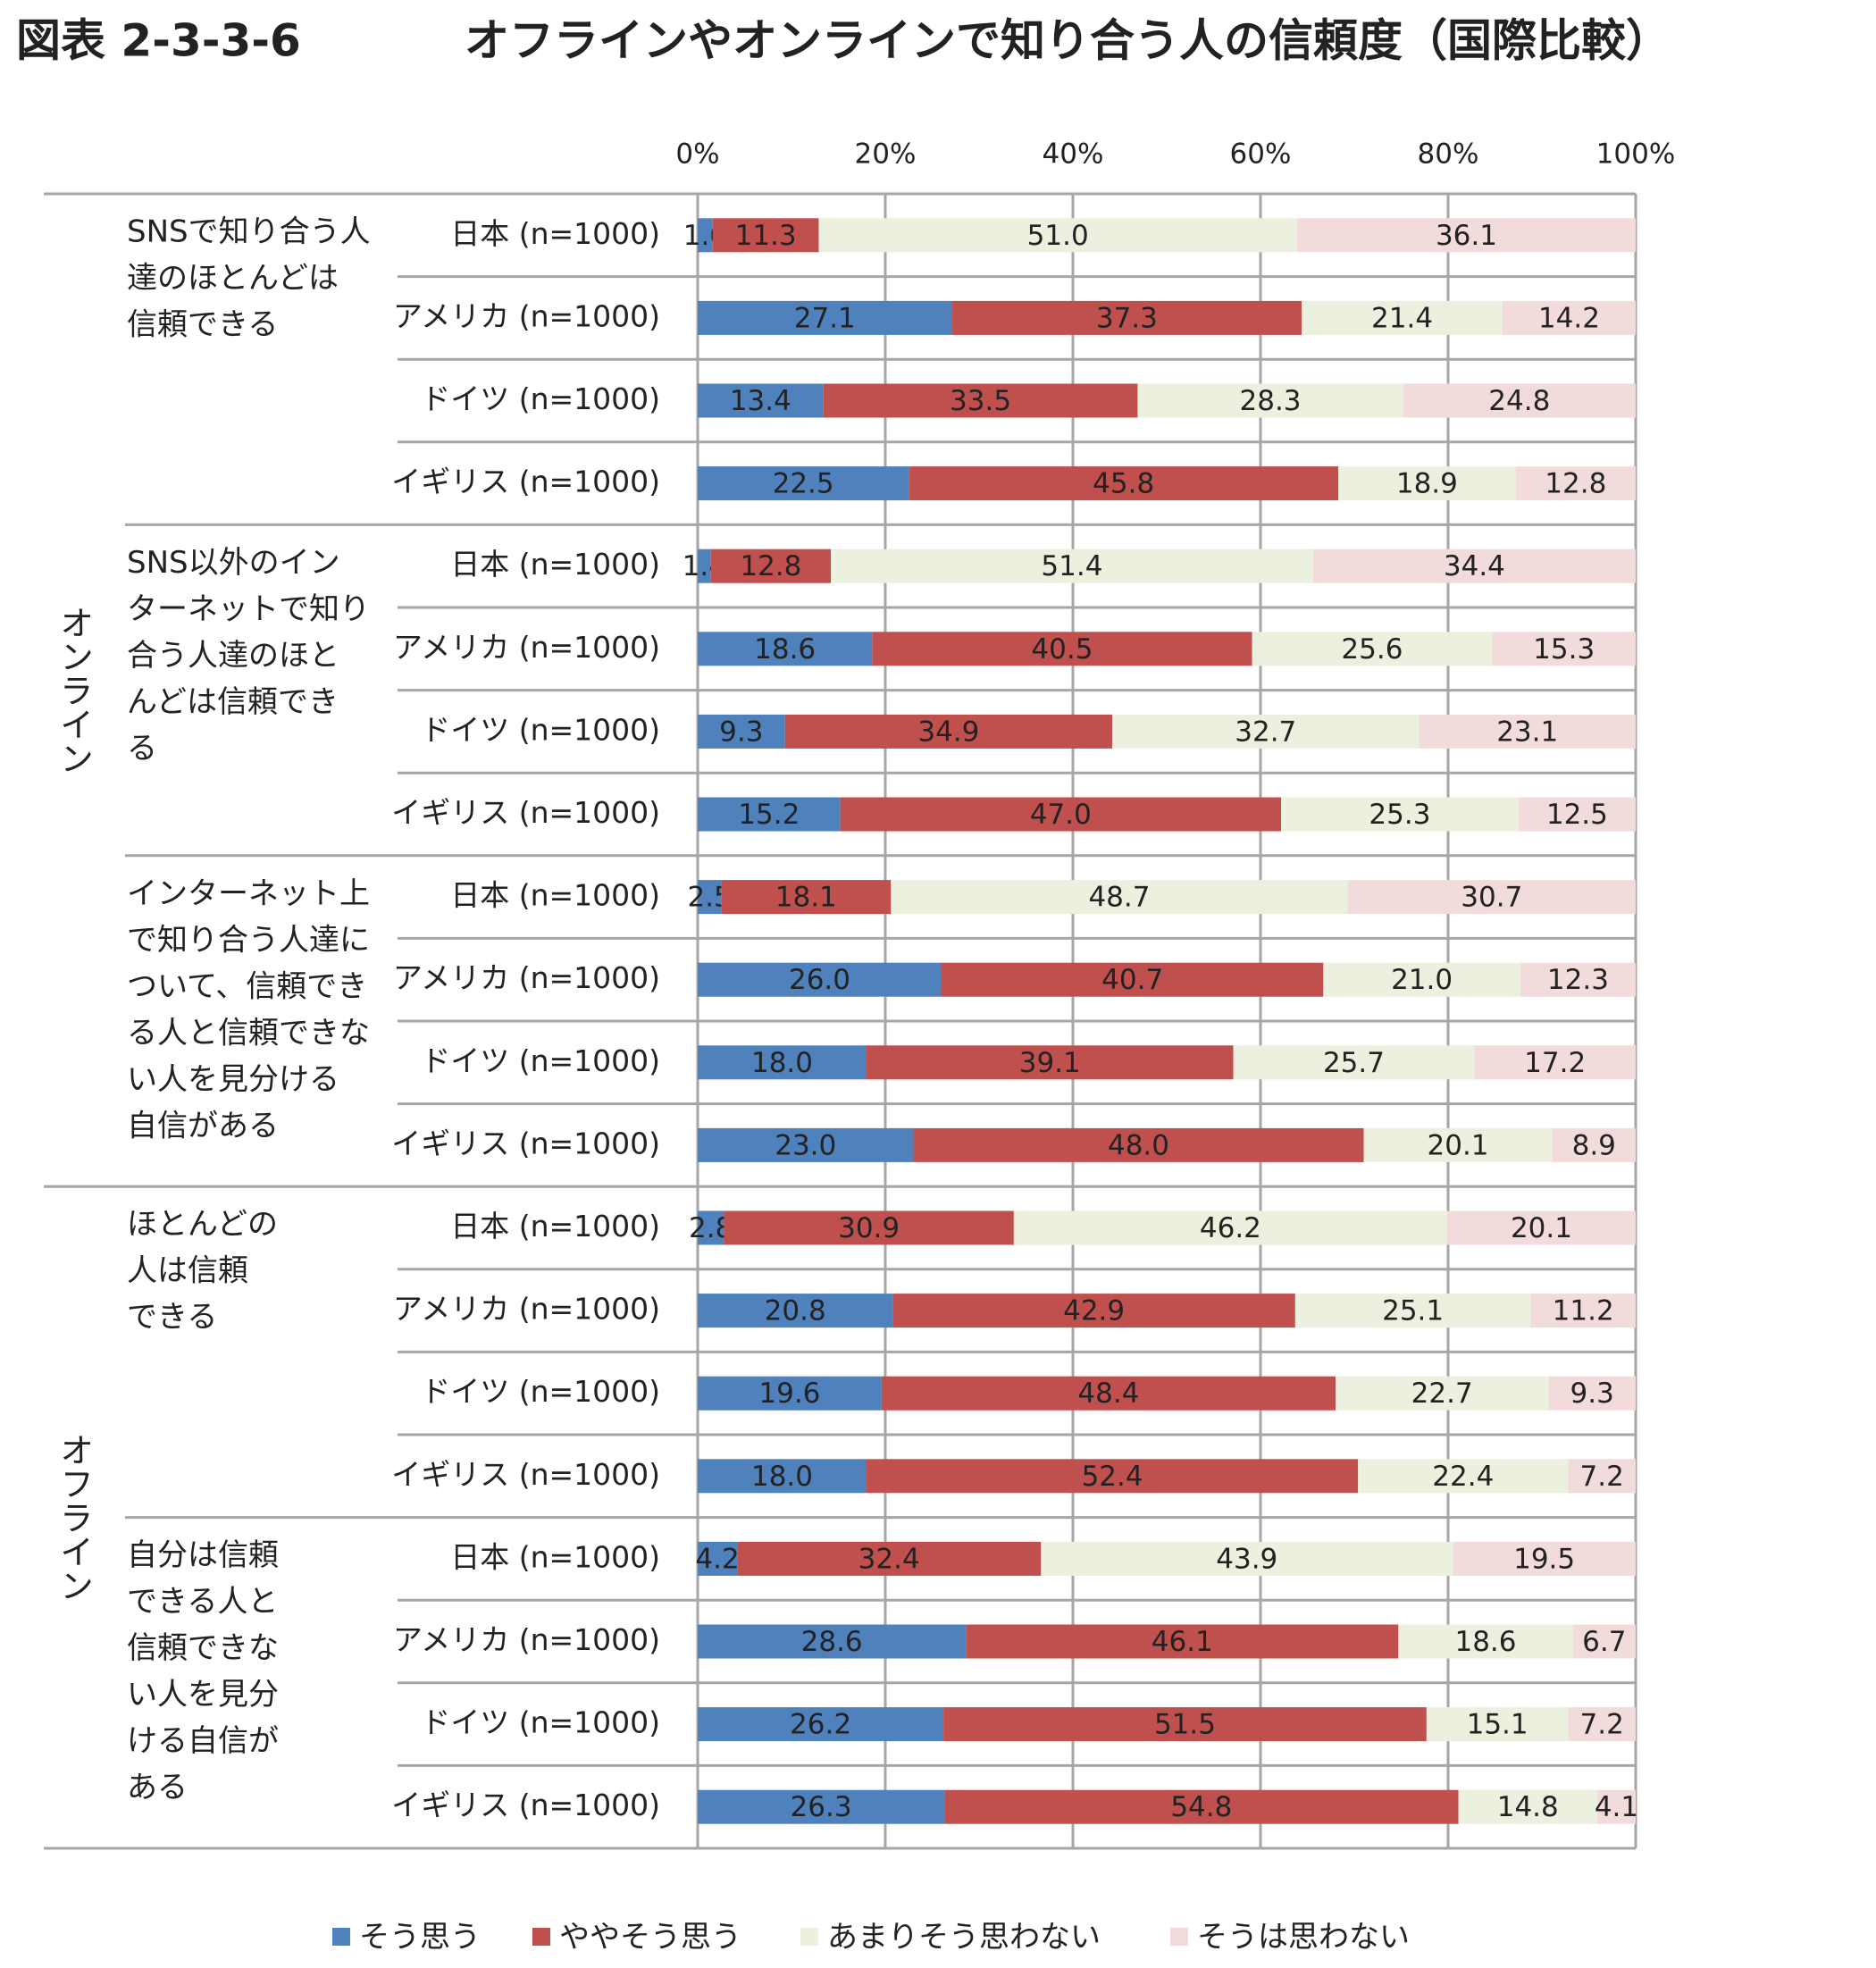 Image resolution: width=1876 pixels, height=1968 pixels. Describe the element at coordinates (1602, 1477) in the screenshot. I see `value-label: 7.2` at that location.